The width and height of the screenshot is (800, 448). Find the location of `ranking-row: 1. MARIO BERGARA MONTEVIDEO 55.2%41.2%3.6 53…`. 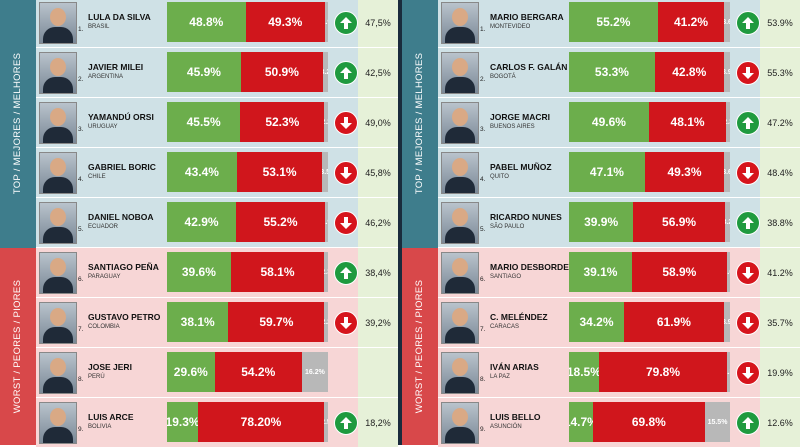

ranking-row: 1. MARIO BERGARA MONTEVIDEO 55.2%41.2%3.6 53… is located at coordinates (619, 24).